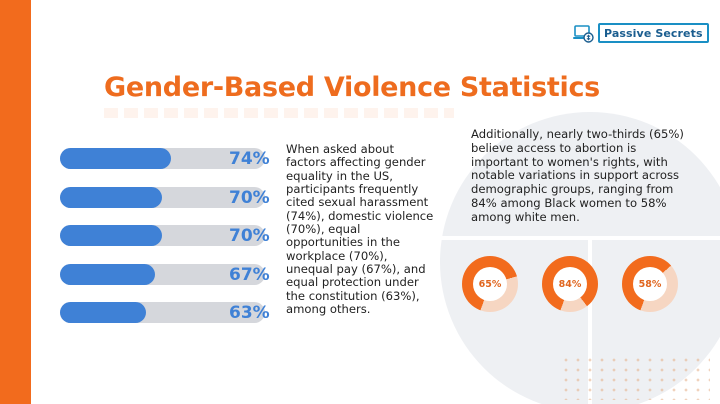 This screenshot has width=720, height=404. What do you see at coordinates (583, 34) in the screenshot?
I see `laptop-icon` at bounding box center [583, 34].